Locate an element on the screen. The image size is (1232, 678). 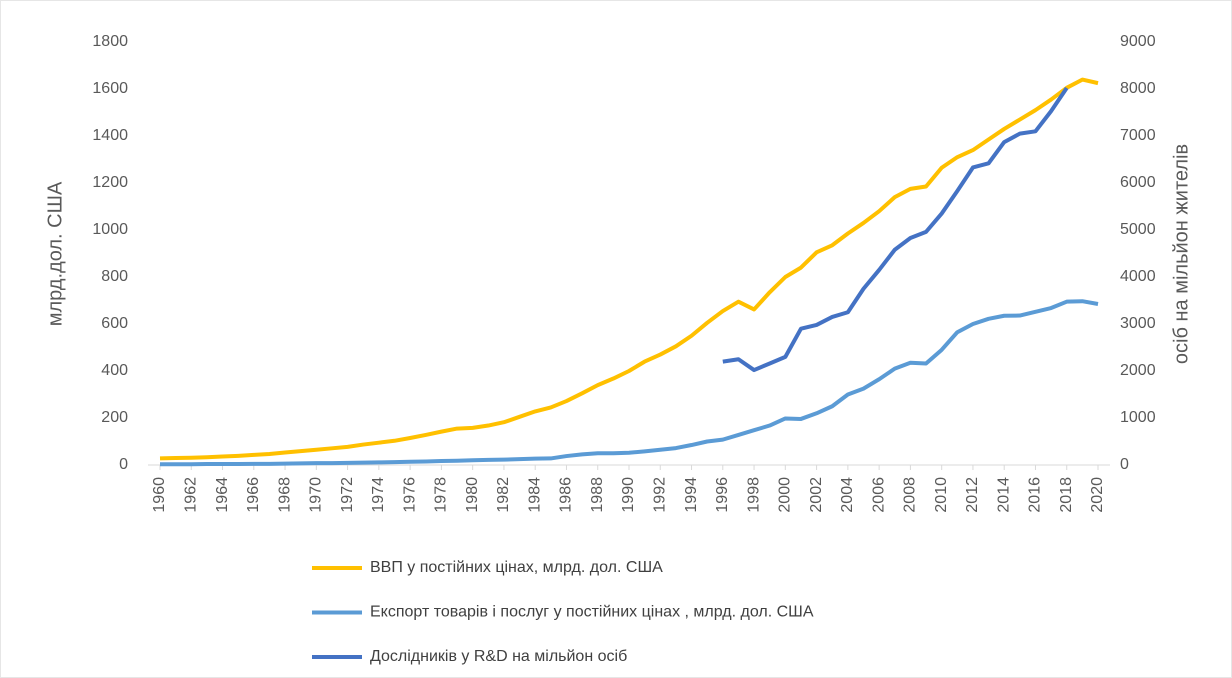
y2-tick-label: 0 is located at coordinates (1124, 464).